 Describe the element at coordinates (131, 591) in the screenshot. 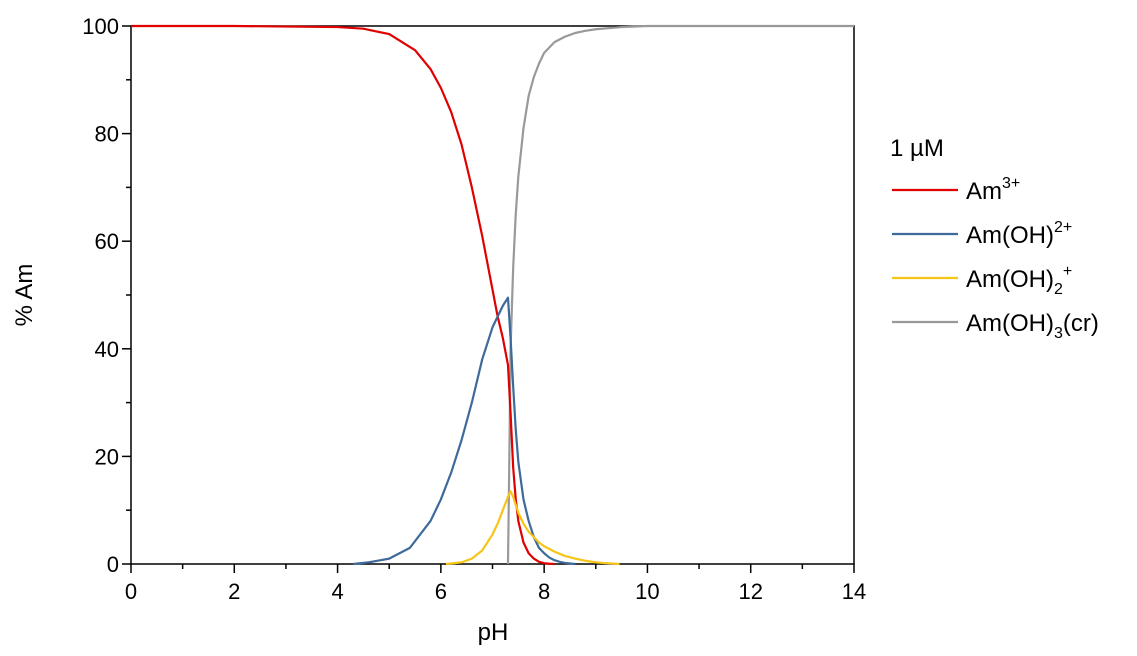

I see `x-tick-label: 0` at that location.